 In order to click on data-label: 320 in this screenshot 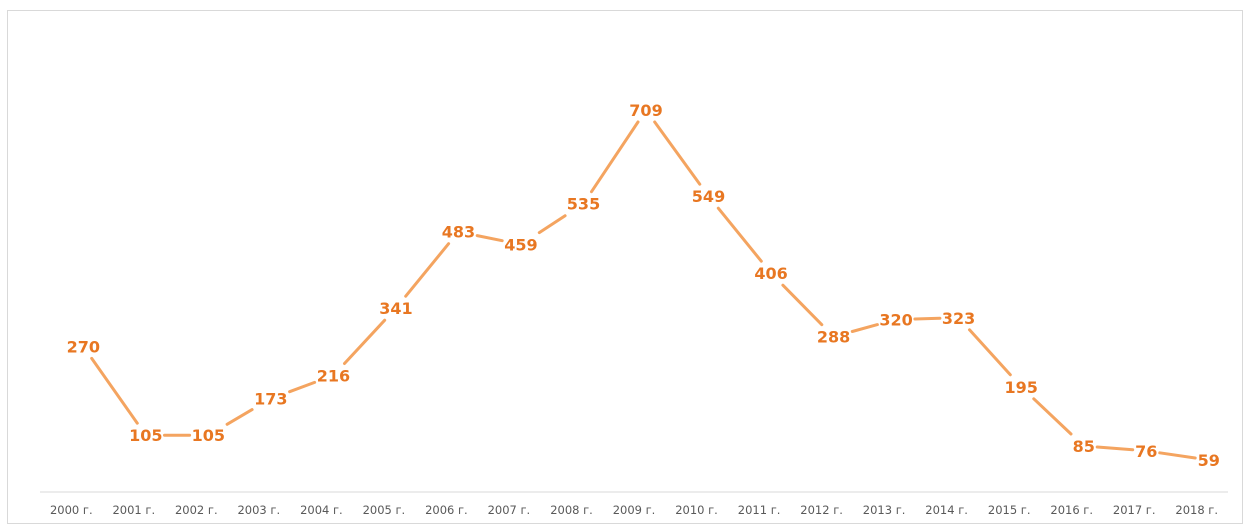, I will do `click(895, 320)`.